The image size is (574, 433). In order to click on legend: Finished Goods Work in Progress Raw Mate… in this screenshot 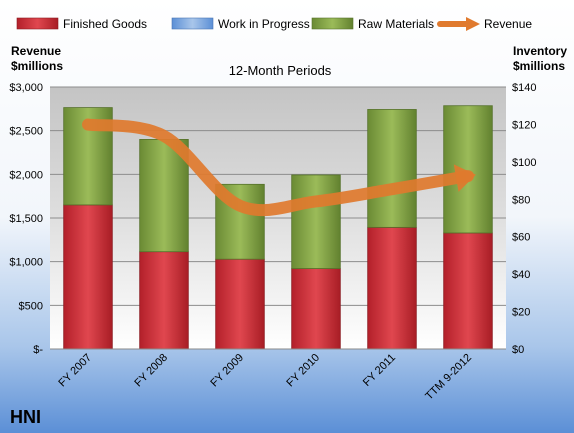, I will do `click(274, 24)`.